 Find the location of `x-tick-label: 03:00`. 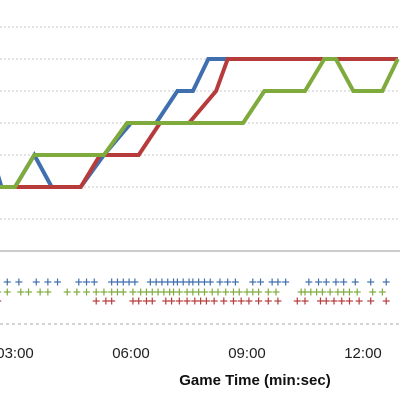

x-tick-label: 03:00 is located at coordinates (17, 353).